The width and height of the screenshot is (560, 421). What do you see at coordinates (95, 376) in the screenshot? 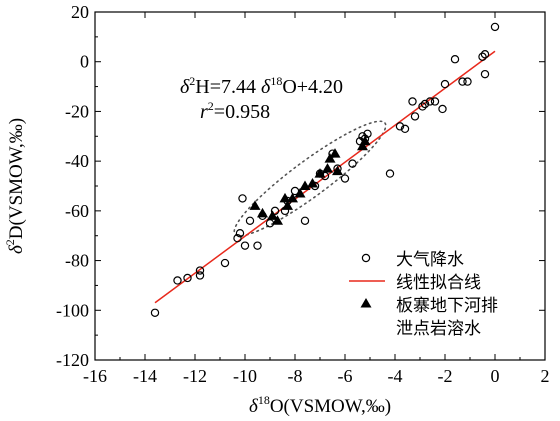
I see `x-tick-label: -16` at bounding box center [95, 376].